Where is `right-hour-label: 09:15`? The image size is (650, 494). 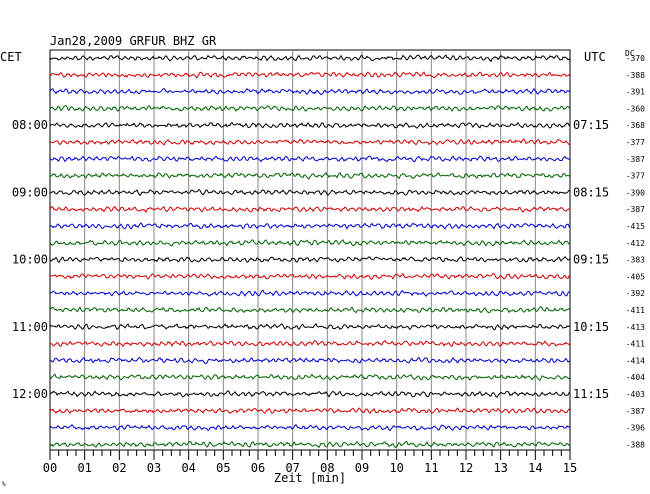 right-hour-label: 09:15 is located at coordinates (591, 260).